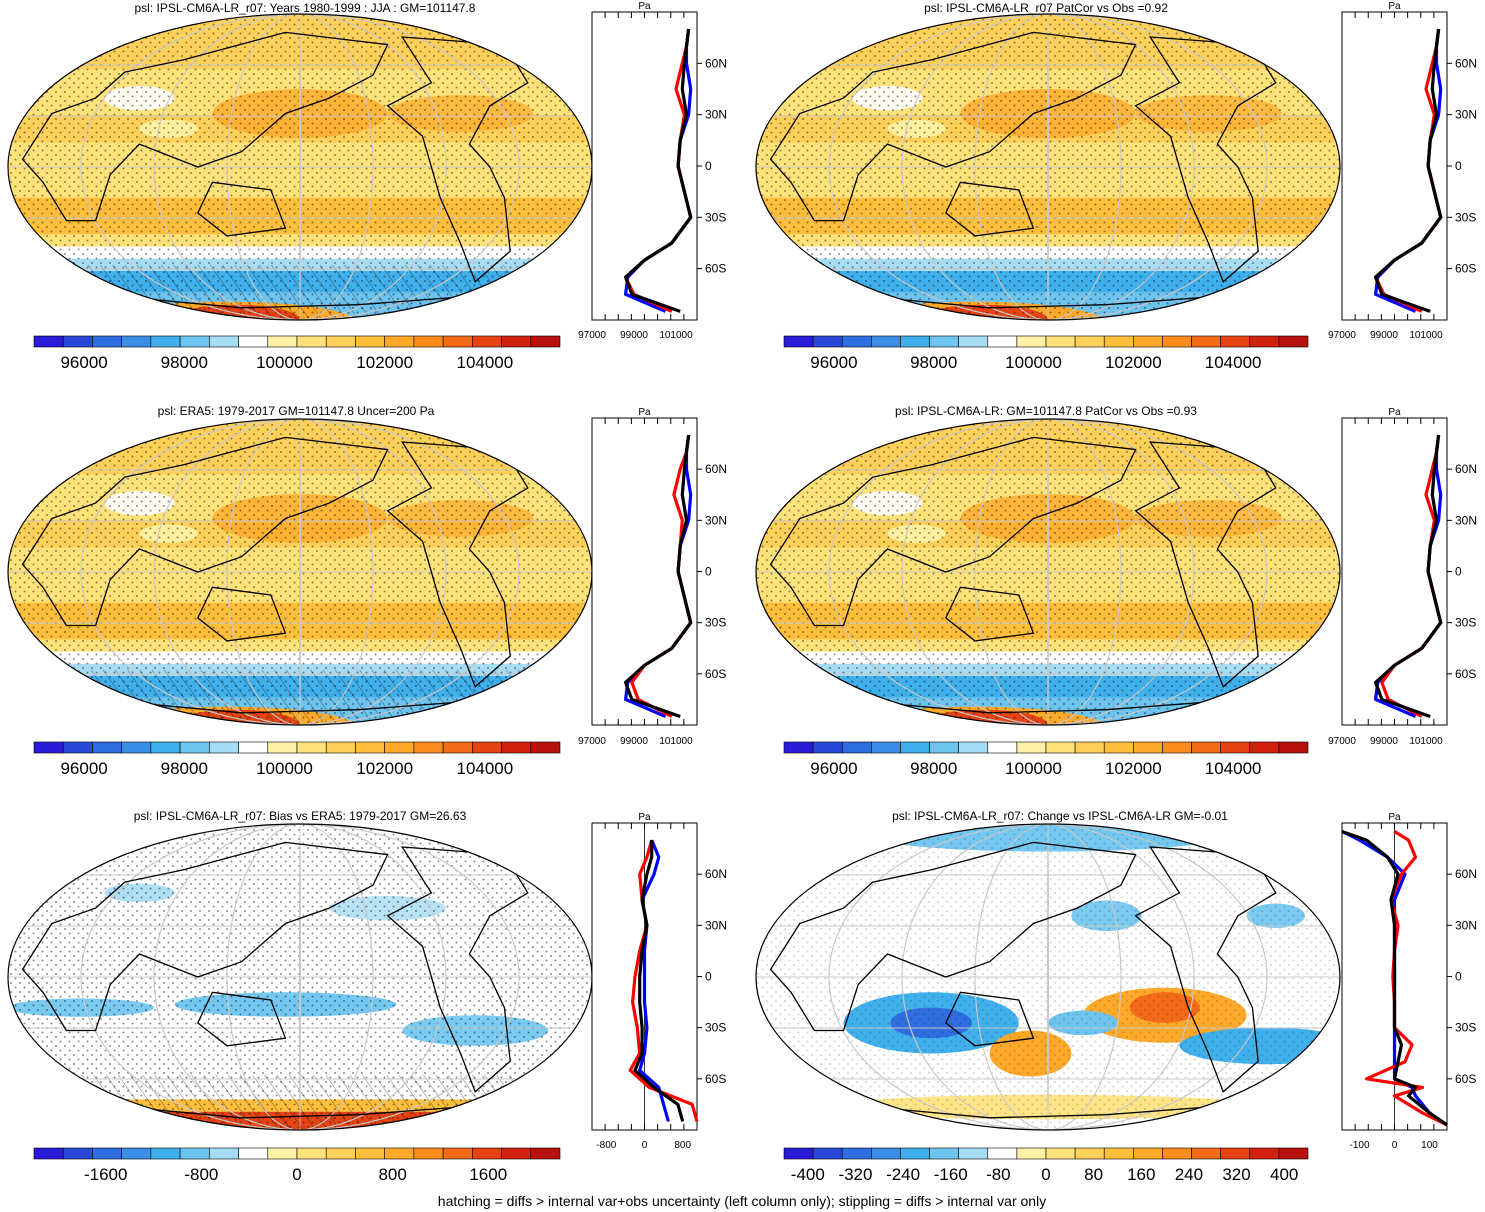  I want to click on map-outline, so click(1048, 977).